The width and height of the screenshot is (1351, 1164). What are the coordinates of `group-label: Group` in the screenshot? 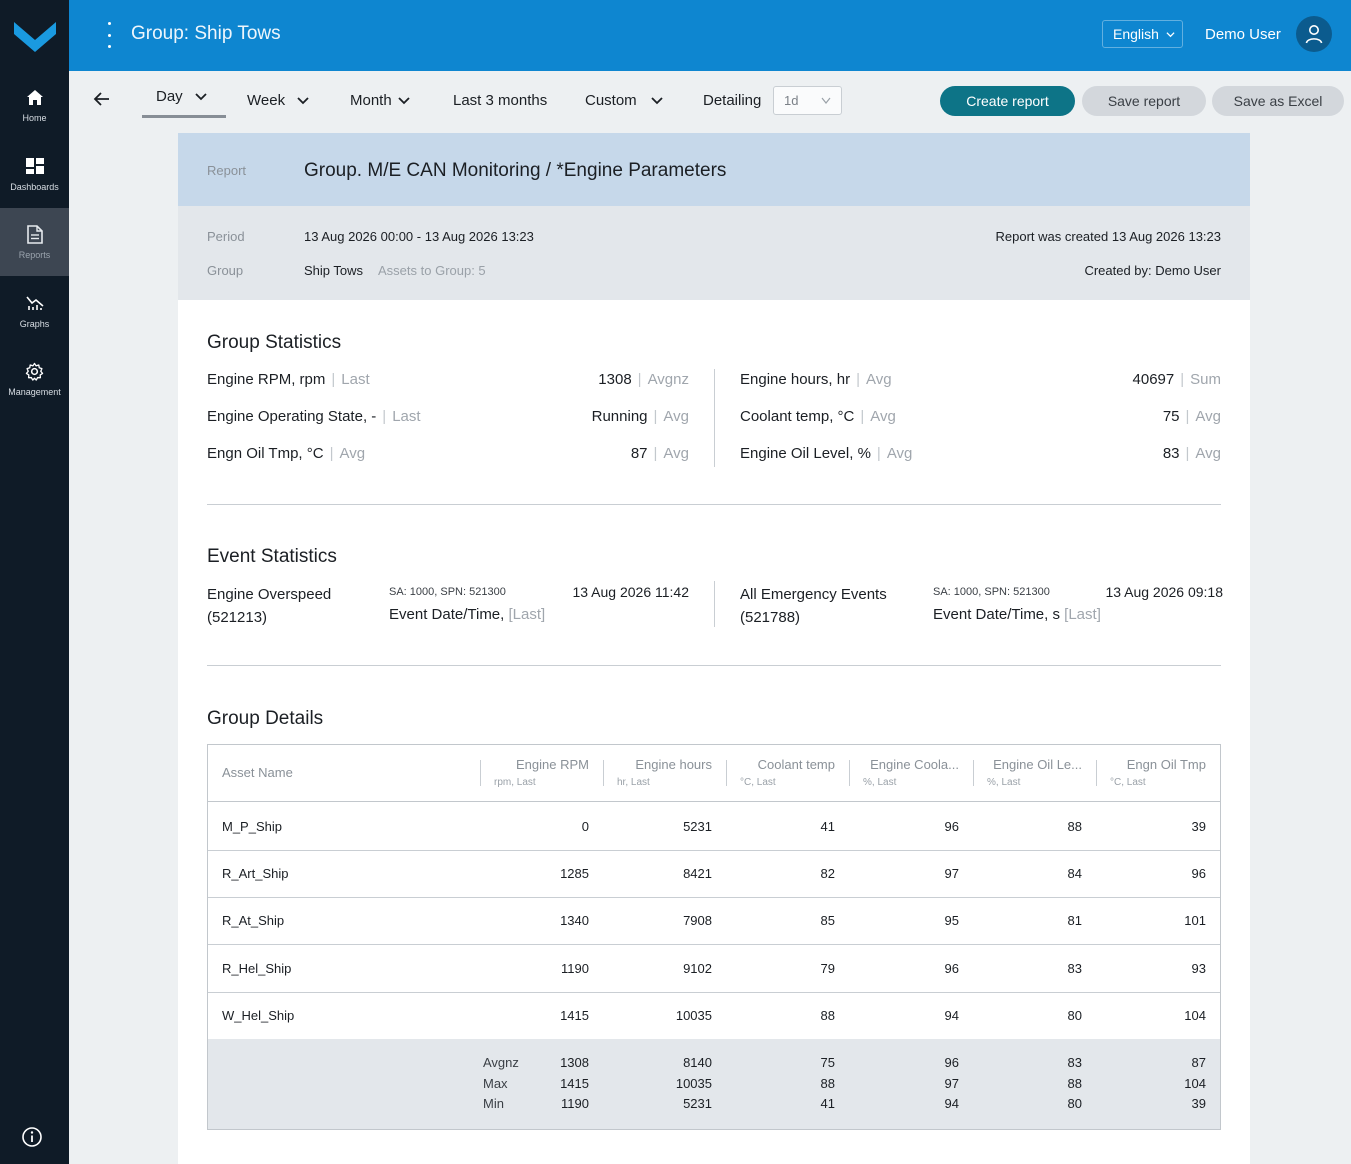 It's located at (225, 270).